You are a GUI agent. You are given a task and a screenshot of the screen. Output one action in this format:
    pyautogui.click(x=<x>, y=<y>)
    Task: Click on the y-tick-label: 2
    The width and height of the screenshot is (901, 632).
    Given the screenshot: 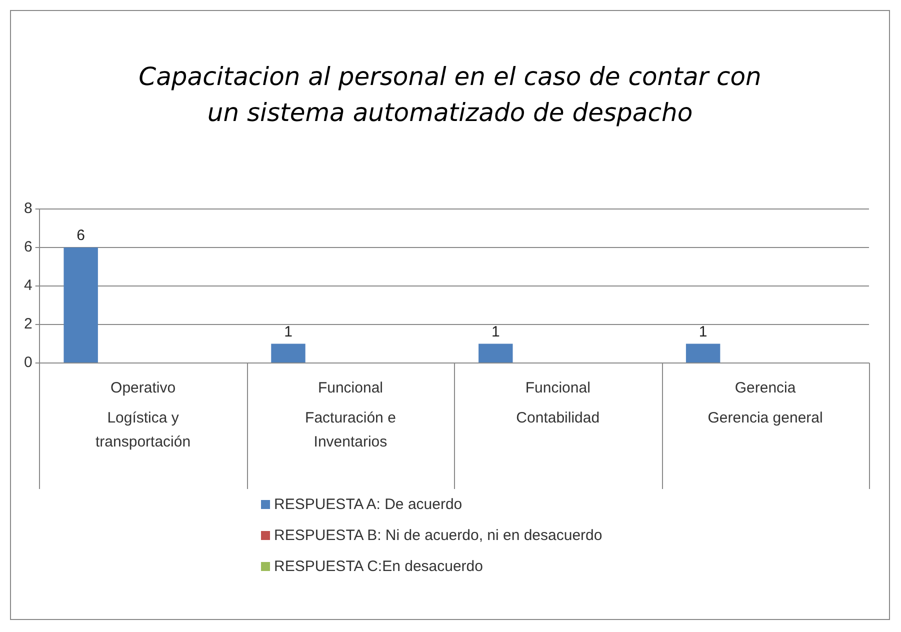 What is the action you would take?
    pyautogui.click(x=28, y=324)
    